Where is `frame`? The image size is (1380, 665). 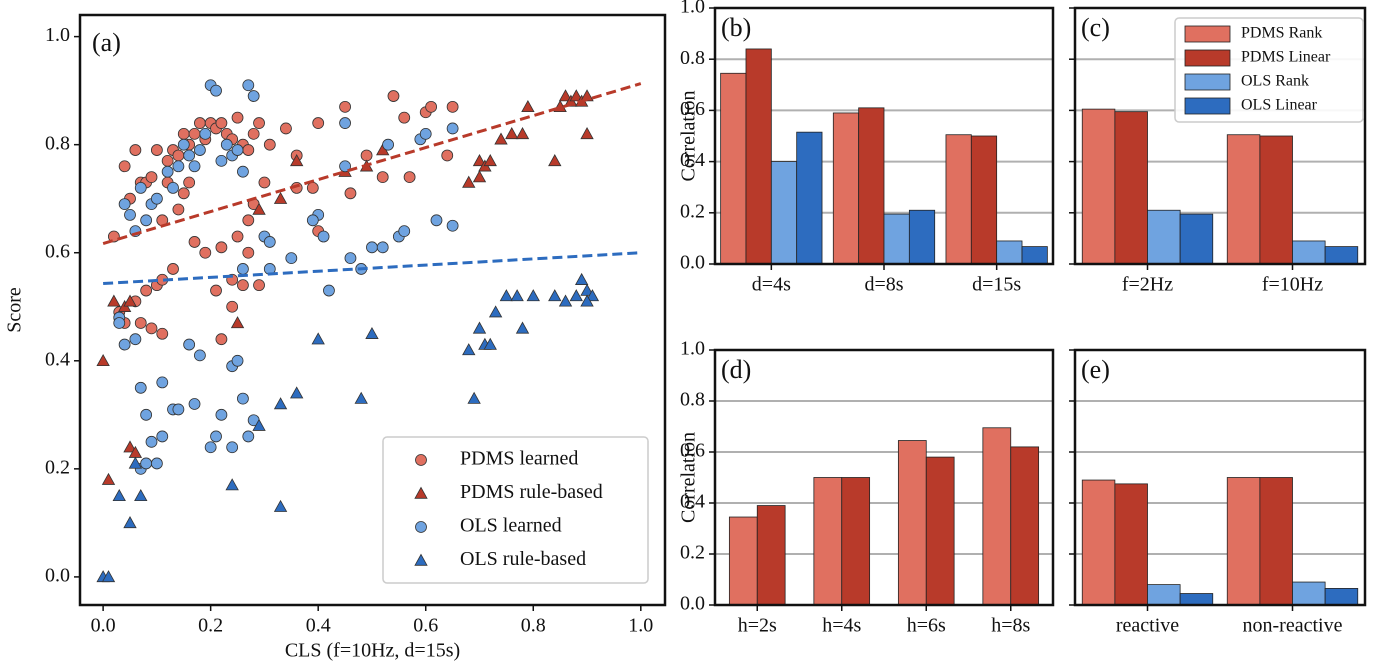
frame is located at coordinates (1220, 136).